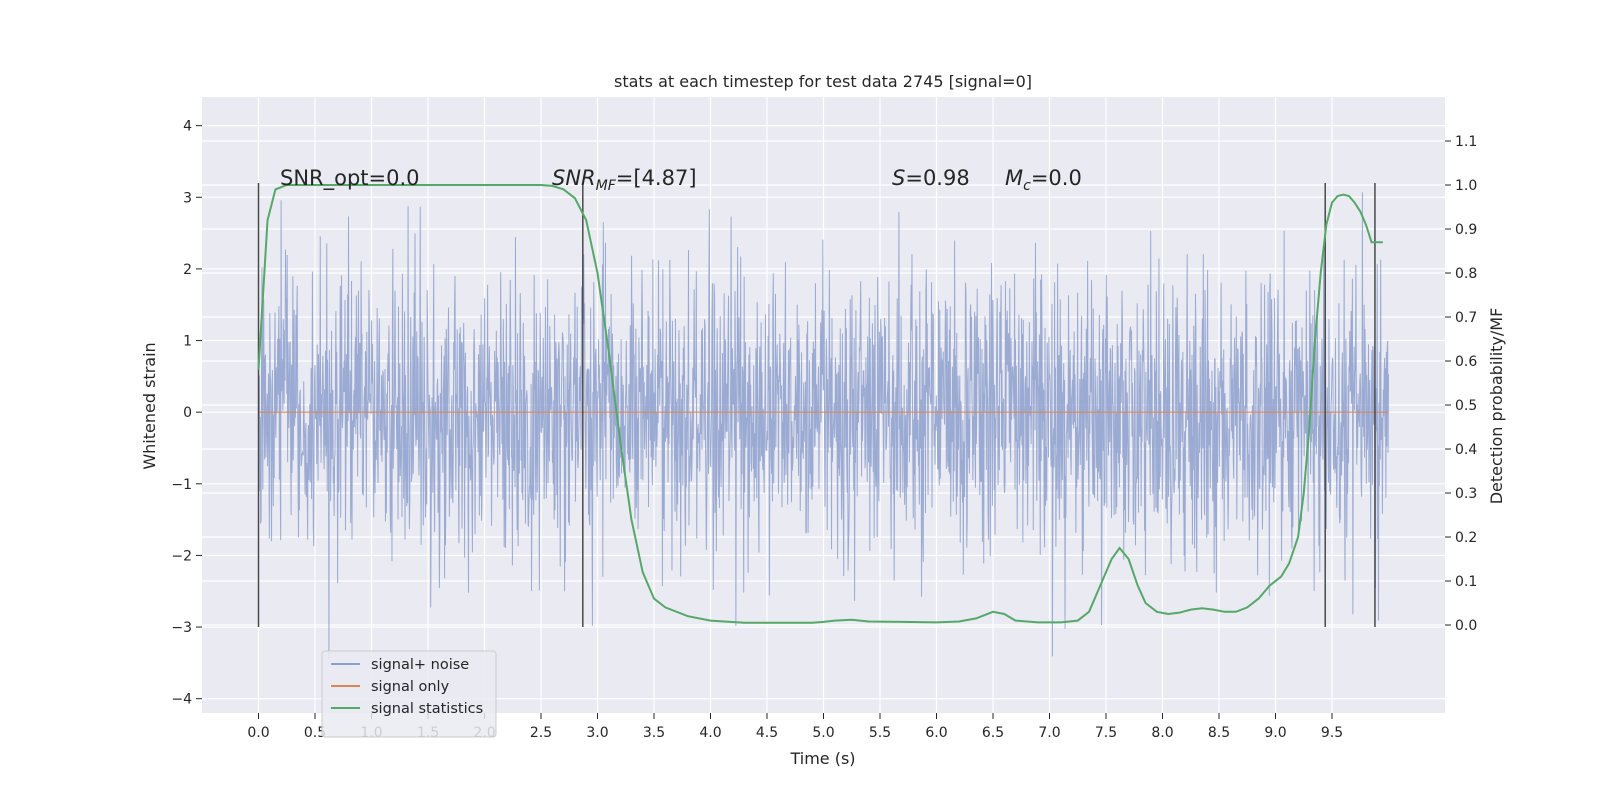 The width and height of the screenshot is (1600, 800). What do you see at coordinates (187, 127) in the screenshot?
I see `y-tick-label-8: 4` at bounding box center [187, 127].